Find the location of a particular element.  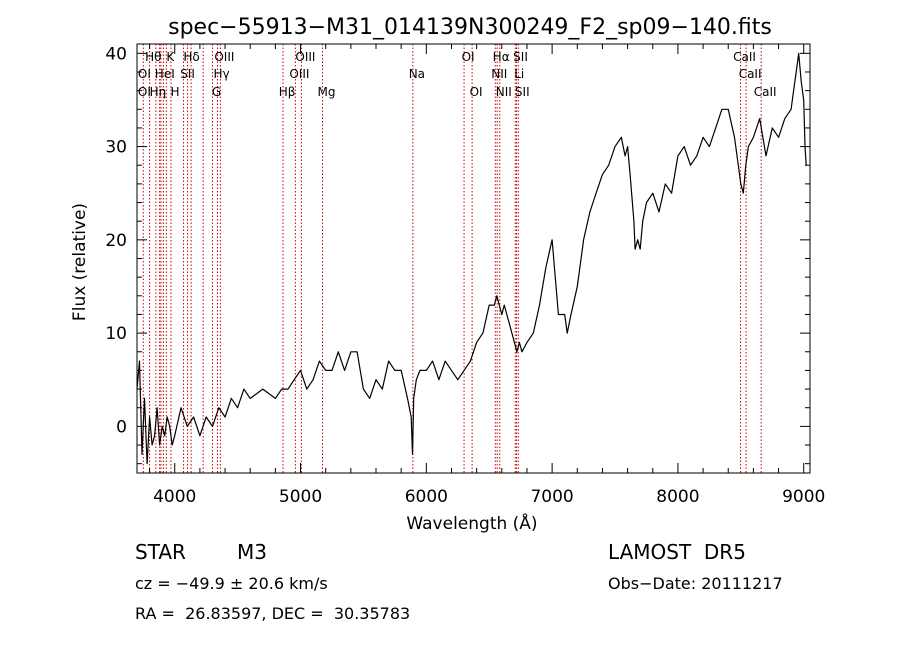

marker-label-row1-7: SII is located at coordinates (520, 57).